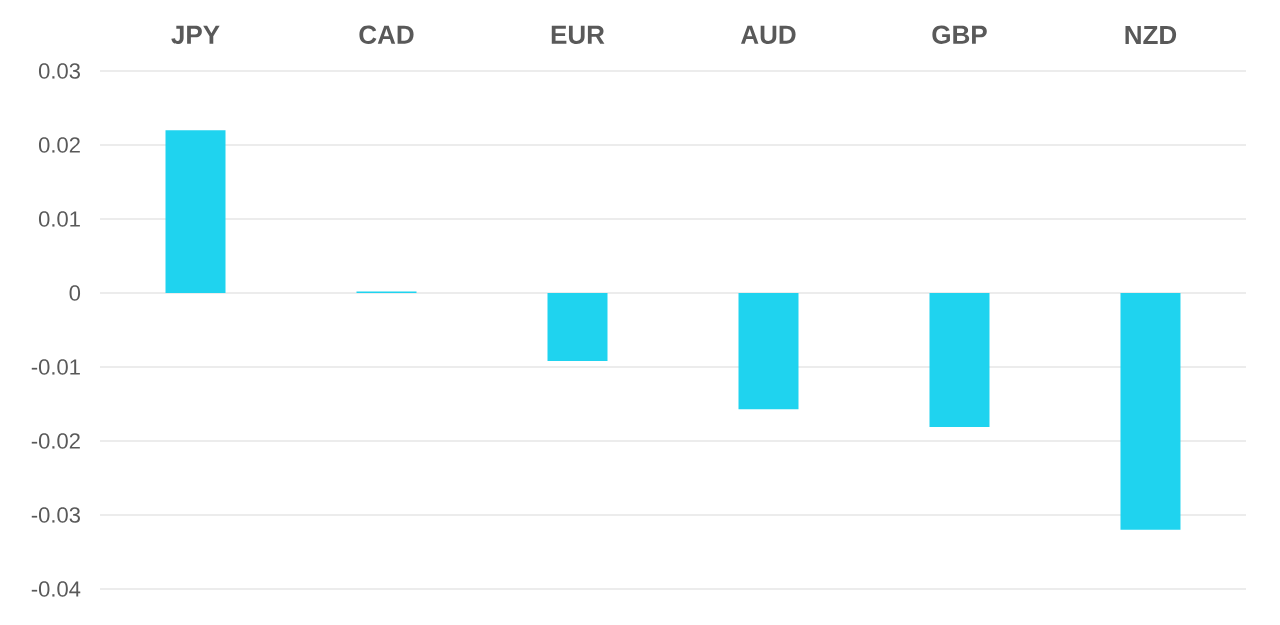 Image resolution: width=1280 pixels, height=625 pixels. I want to click on x-tick-label: NZD, so click(1151, 35).